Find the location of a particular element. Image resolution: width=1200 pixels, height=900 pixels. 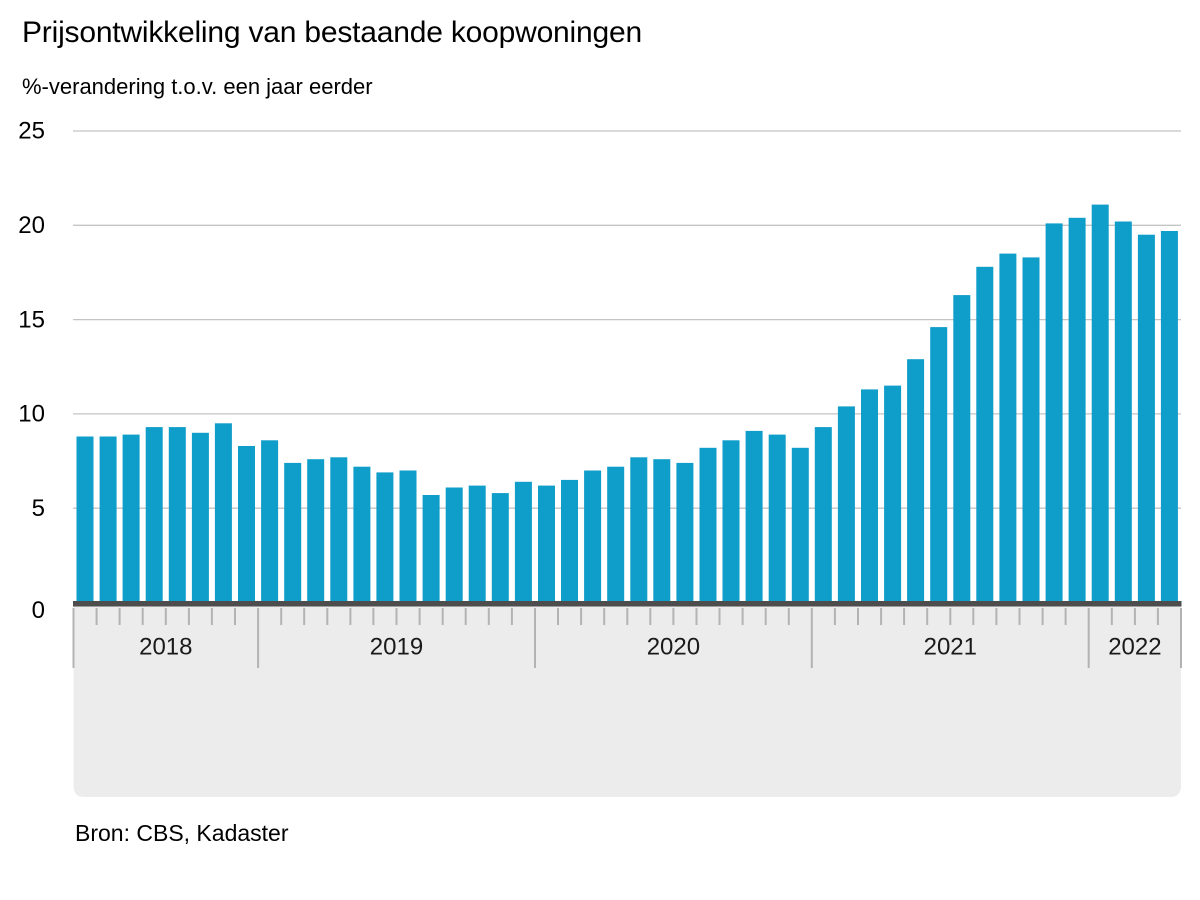

year-label-2021: 2021 is located at coordinates (950, 647).